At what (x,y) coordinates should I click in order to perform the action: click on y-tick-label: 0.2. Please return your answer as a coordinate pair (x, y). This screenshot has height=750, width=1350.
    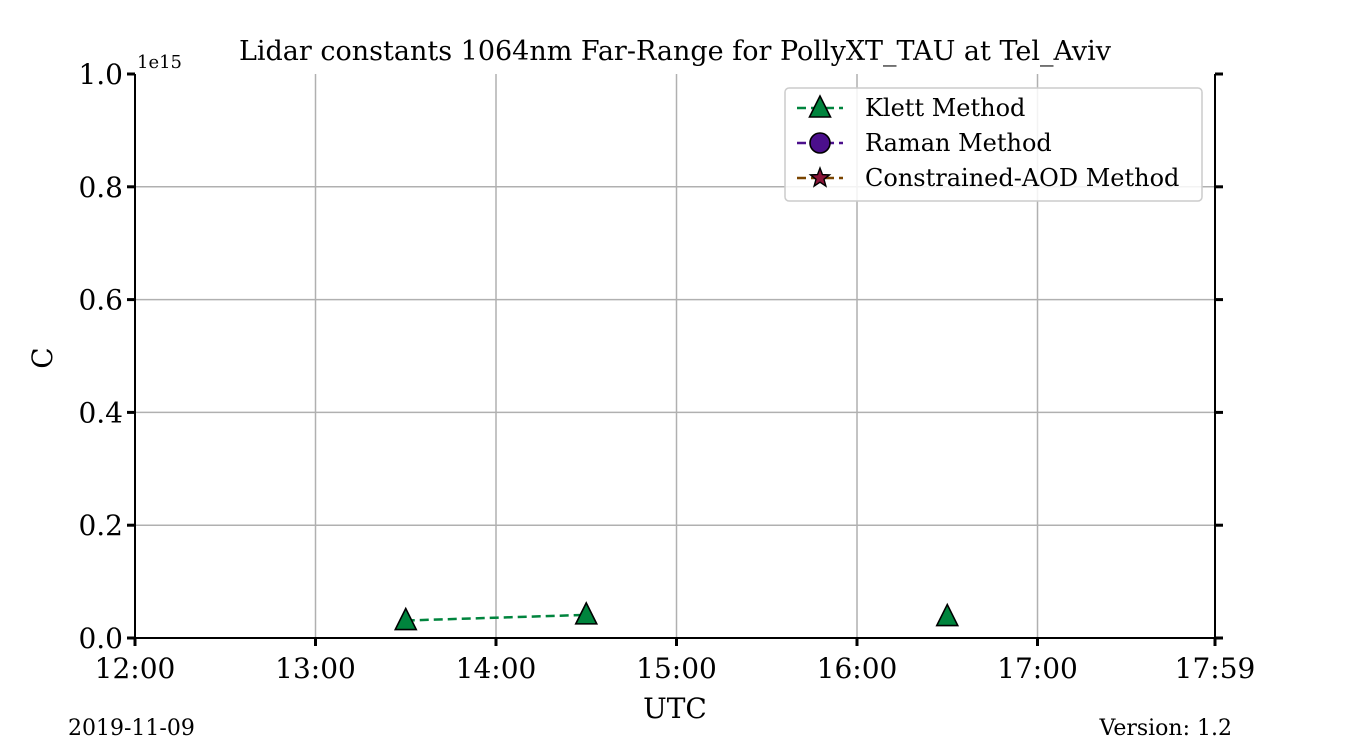
    Looking at the image, I should click on (100, 525).